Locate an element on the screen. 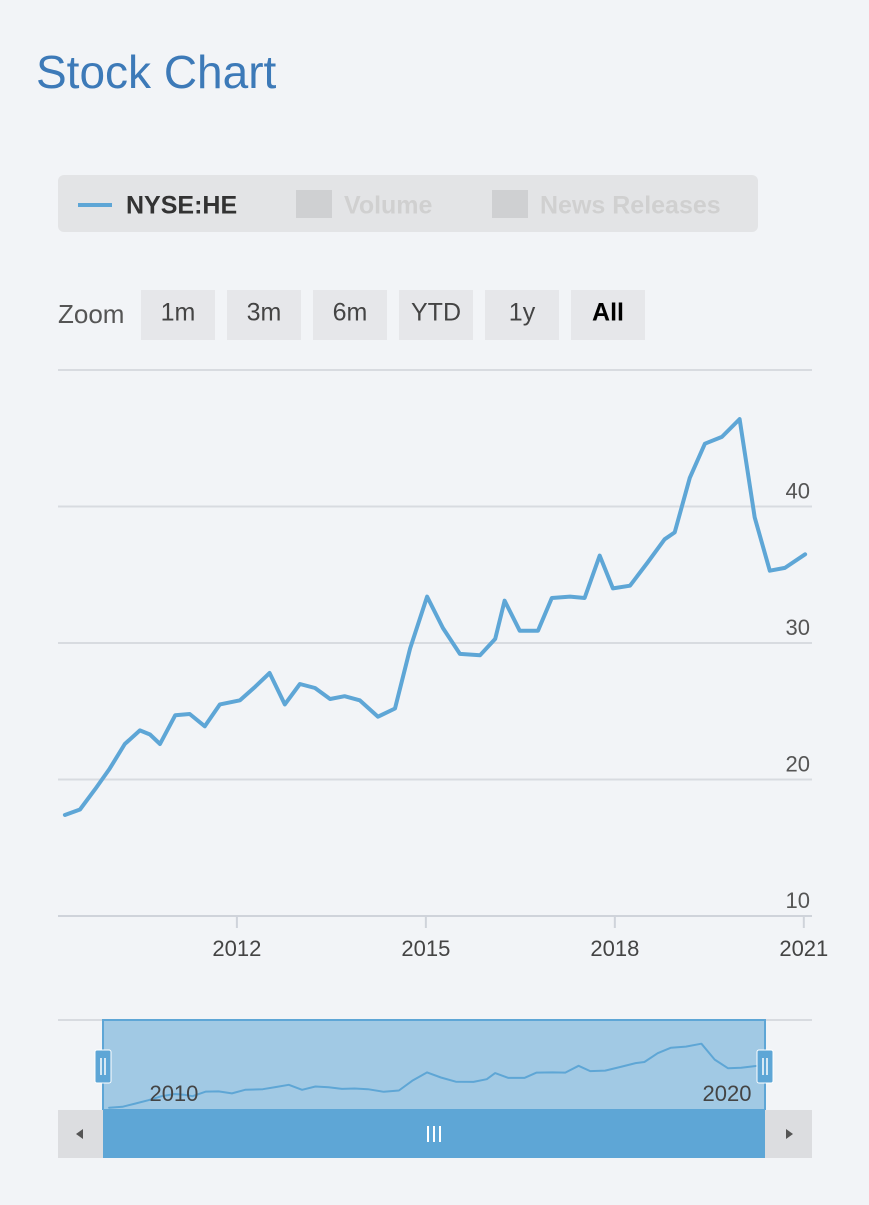  zoom-button-label: 1m is located at coordinates (178, 313).